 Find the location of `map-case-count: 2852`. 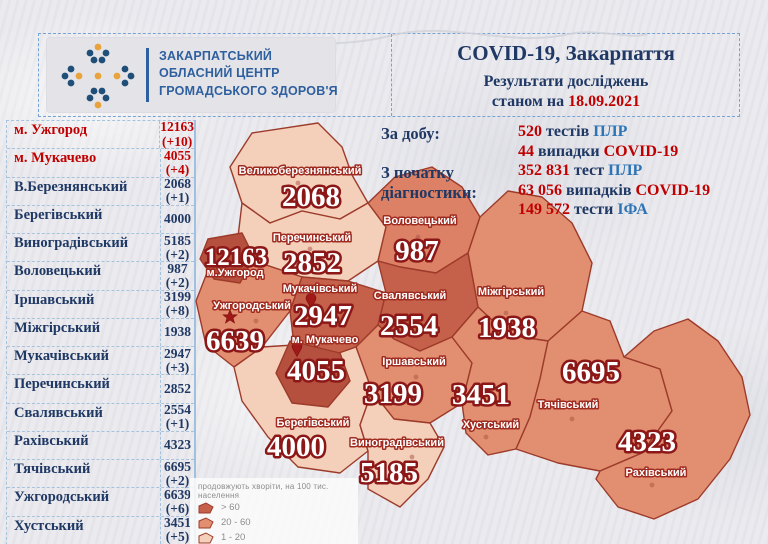

map-case-count: 2852 is located at coordinates (312, 263).